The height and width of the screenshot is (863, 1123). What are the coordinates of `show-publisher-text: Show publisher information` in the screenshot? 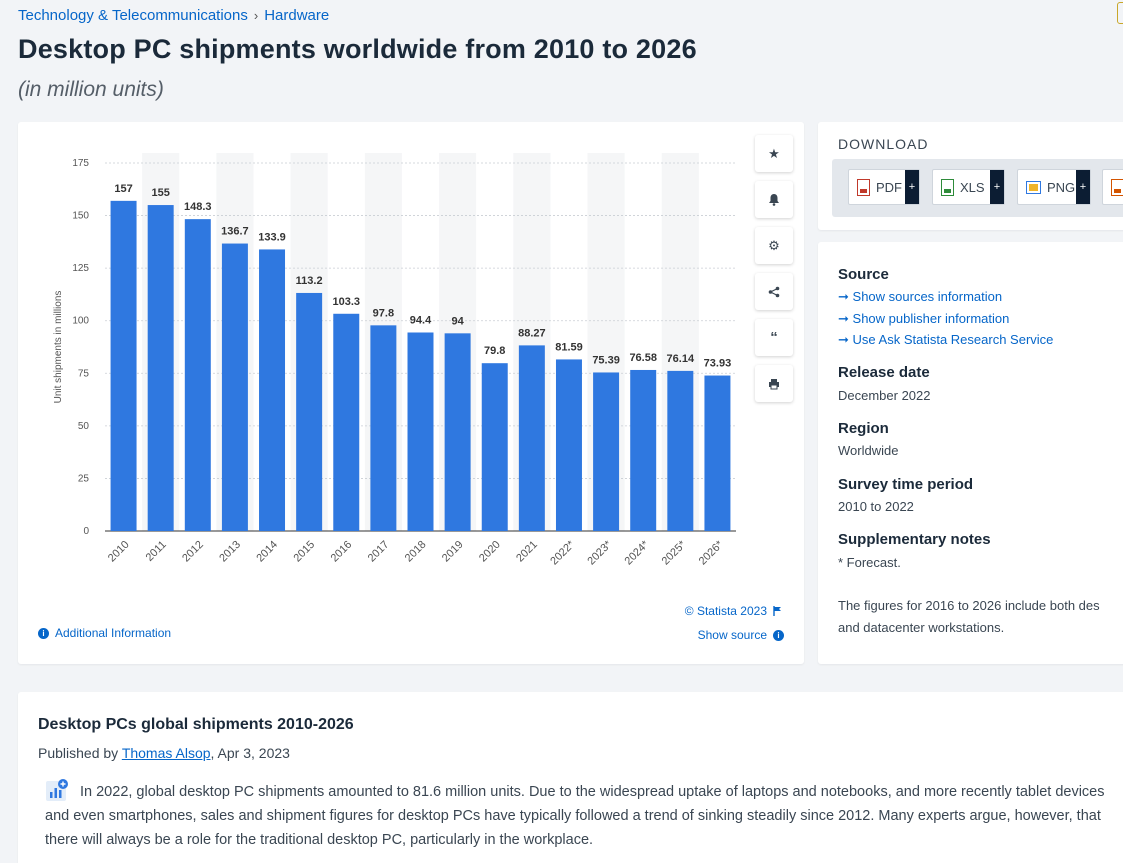 It's located at (931, 318).